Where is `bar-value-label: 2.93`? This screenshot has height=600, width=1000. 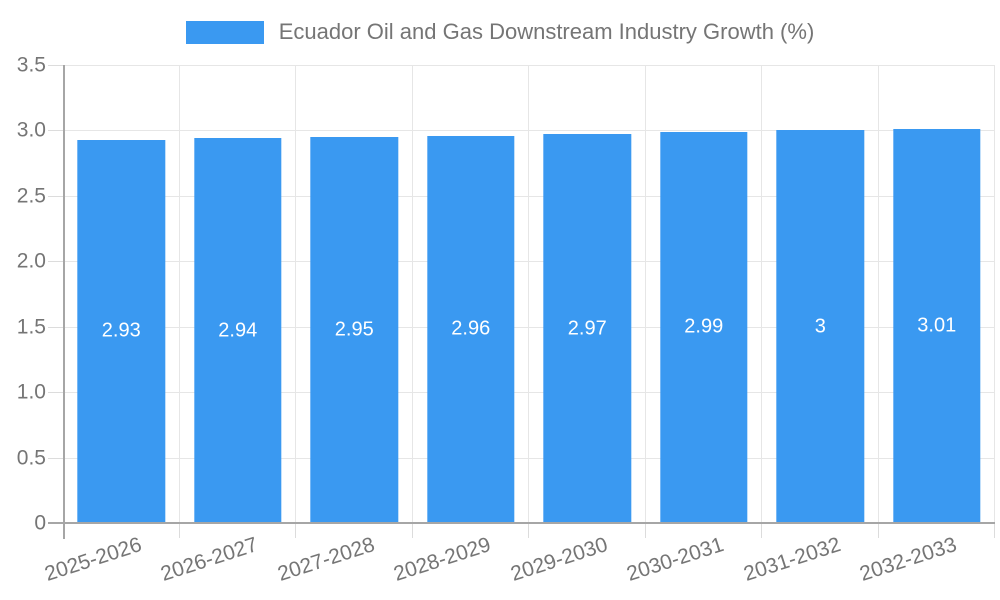 bar-value-label: 2.93 is located at coordinates (121, 330).